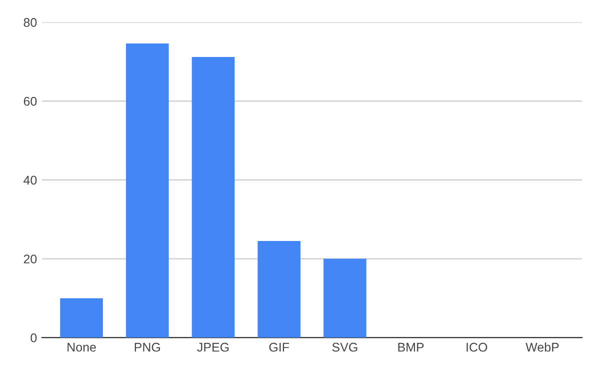 Image resolution: width=600 pixels, height=371 pixels. Describe the element at coordinates (477, 347) in the screenshot. I see `x-tick-label: ICO` at that location.